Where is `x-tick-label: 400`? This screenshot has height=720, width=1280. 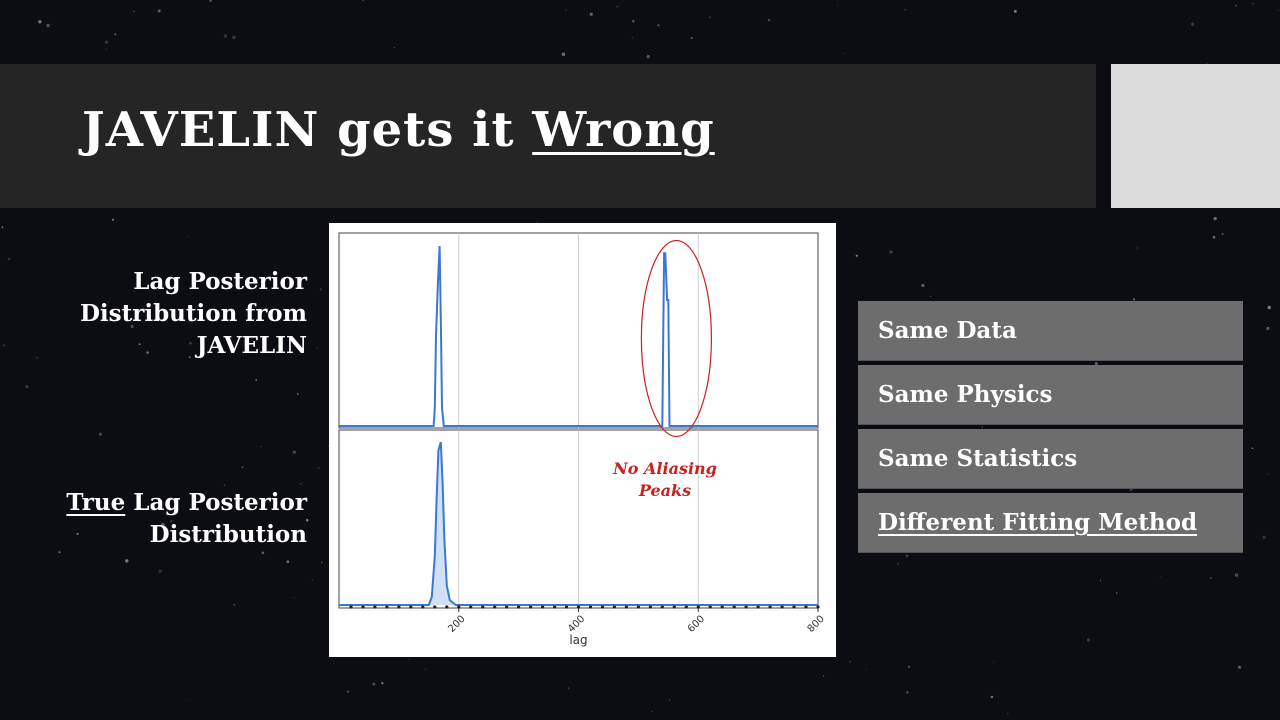
x-tick-label: 400 is located at coordinates (576, 624).